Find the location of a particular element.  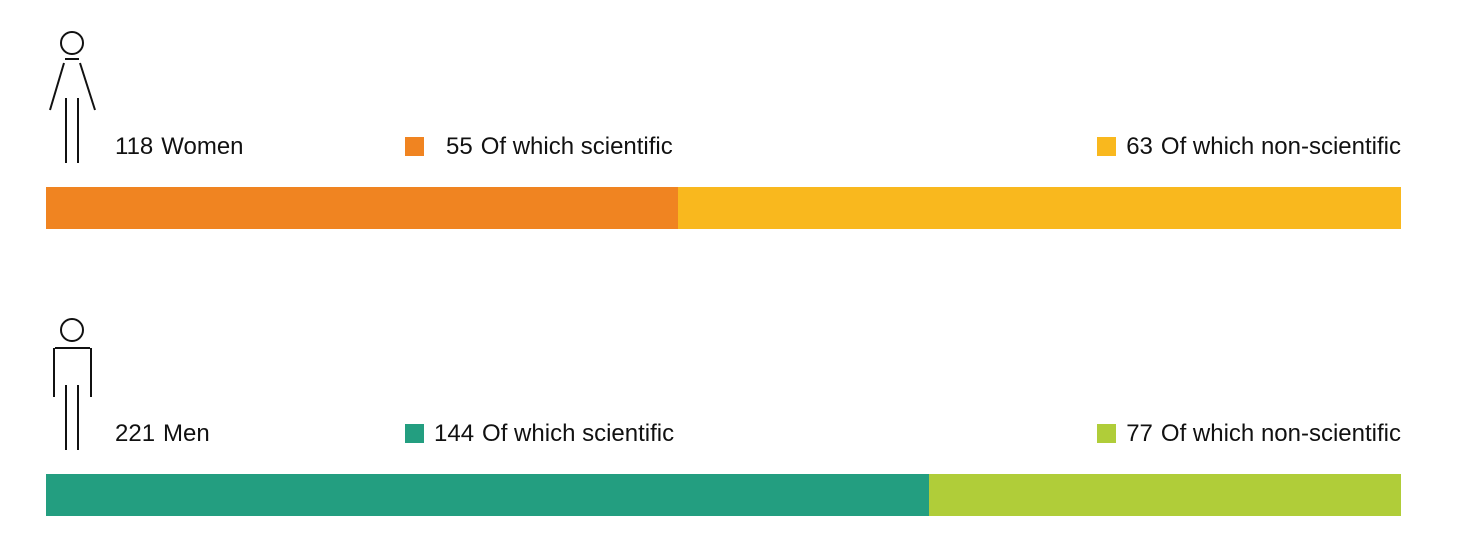

men-scientific-swatch is located at coordinates (414, 433).